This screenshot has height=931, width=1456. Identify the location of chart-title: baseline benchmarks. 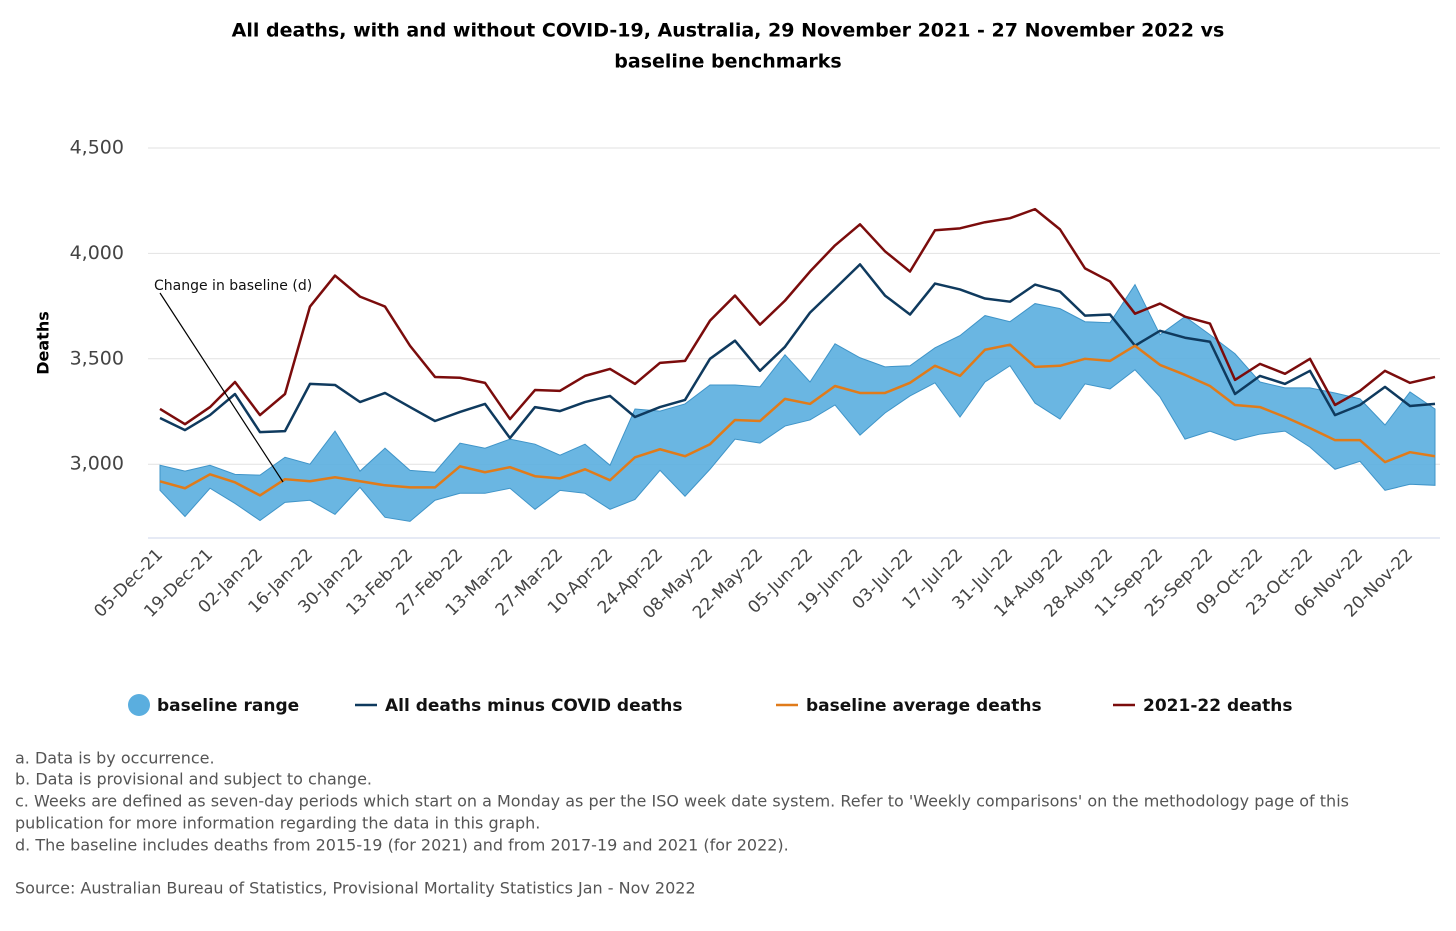
(727, 62).